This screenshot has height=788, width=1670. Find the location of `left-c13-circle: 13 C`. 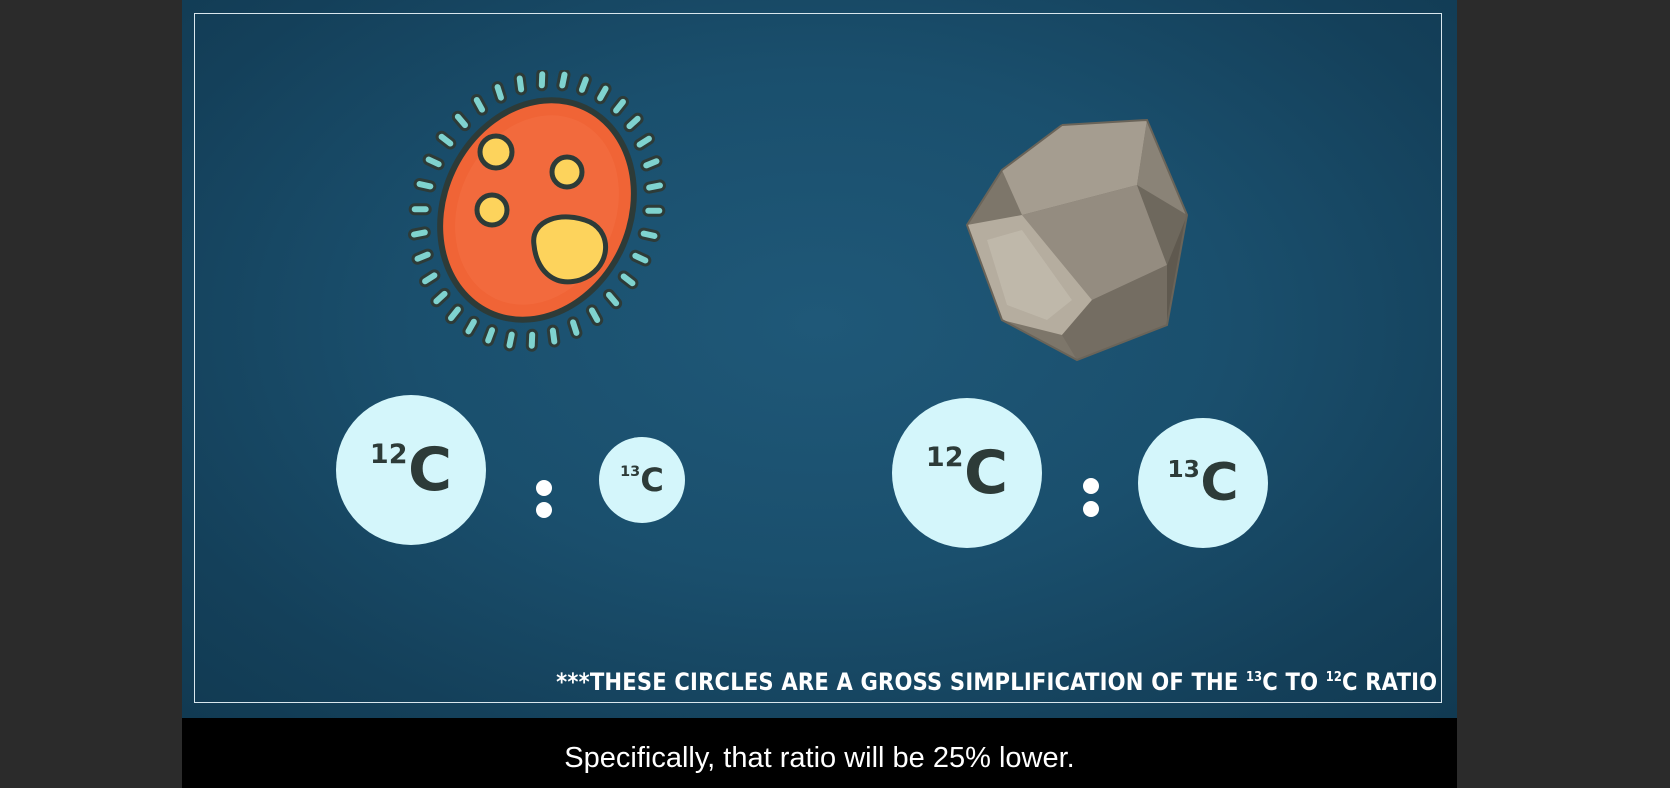

left-c13-circle: 13 C is located at coordinates (642, 480).